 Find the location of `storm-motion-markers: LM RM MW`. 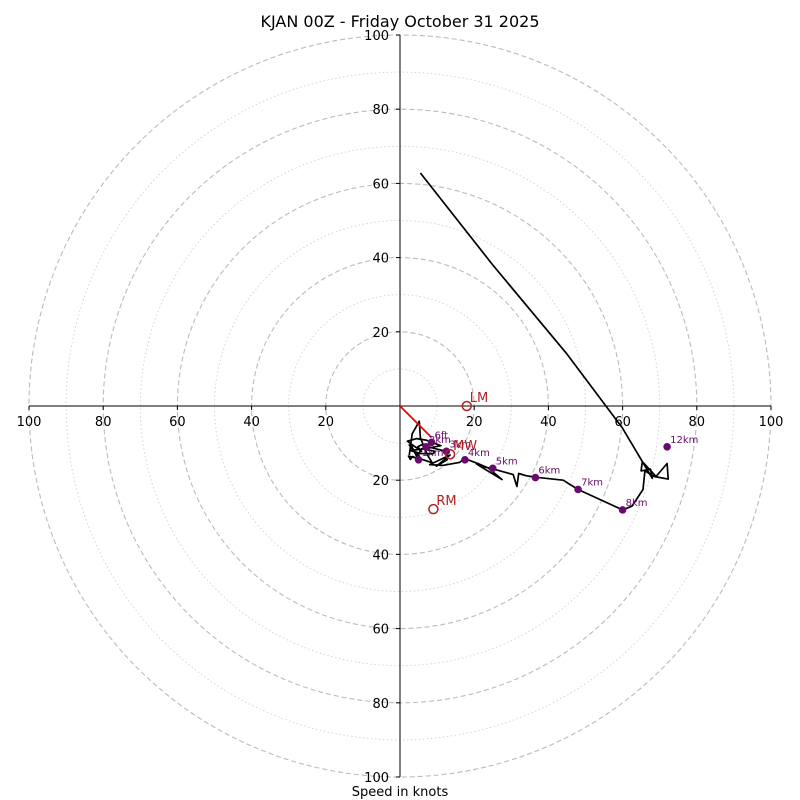

storm-motion-markers: LM RM MW is located at coordinates (458, 453).